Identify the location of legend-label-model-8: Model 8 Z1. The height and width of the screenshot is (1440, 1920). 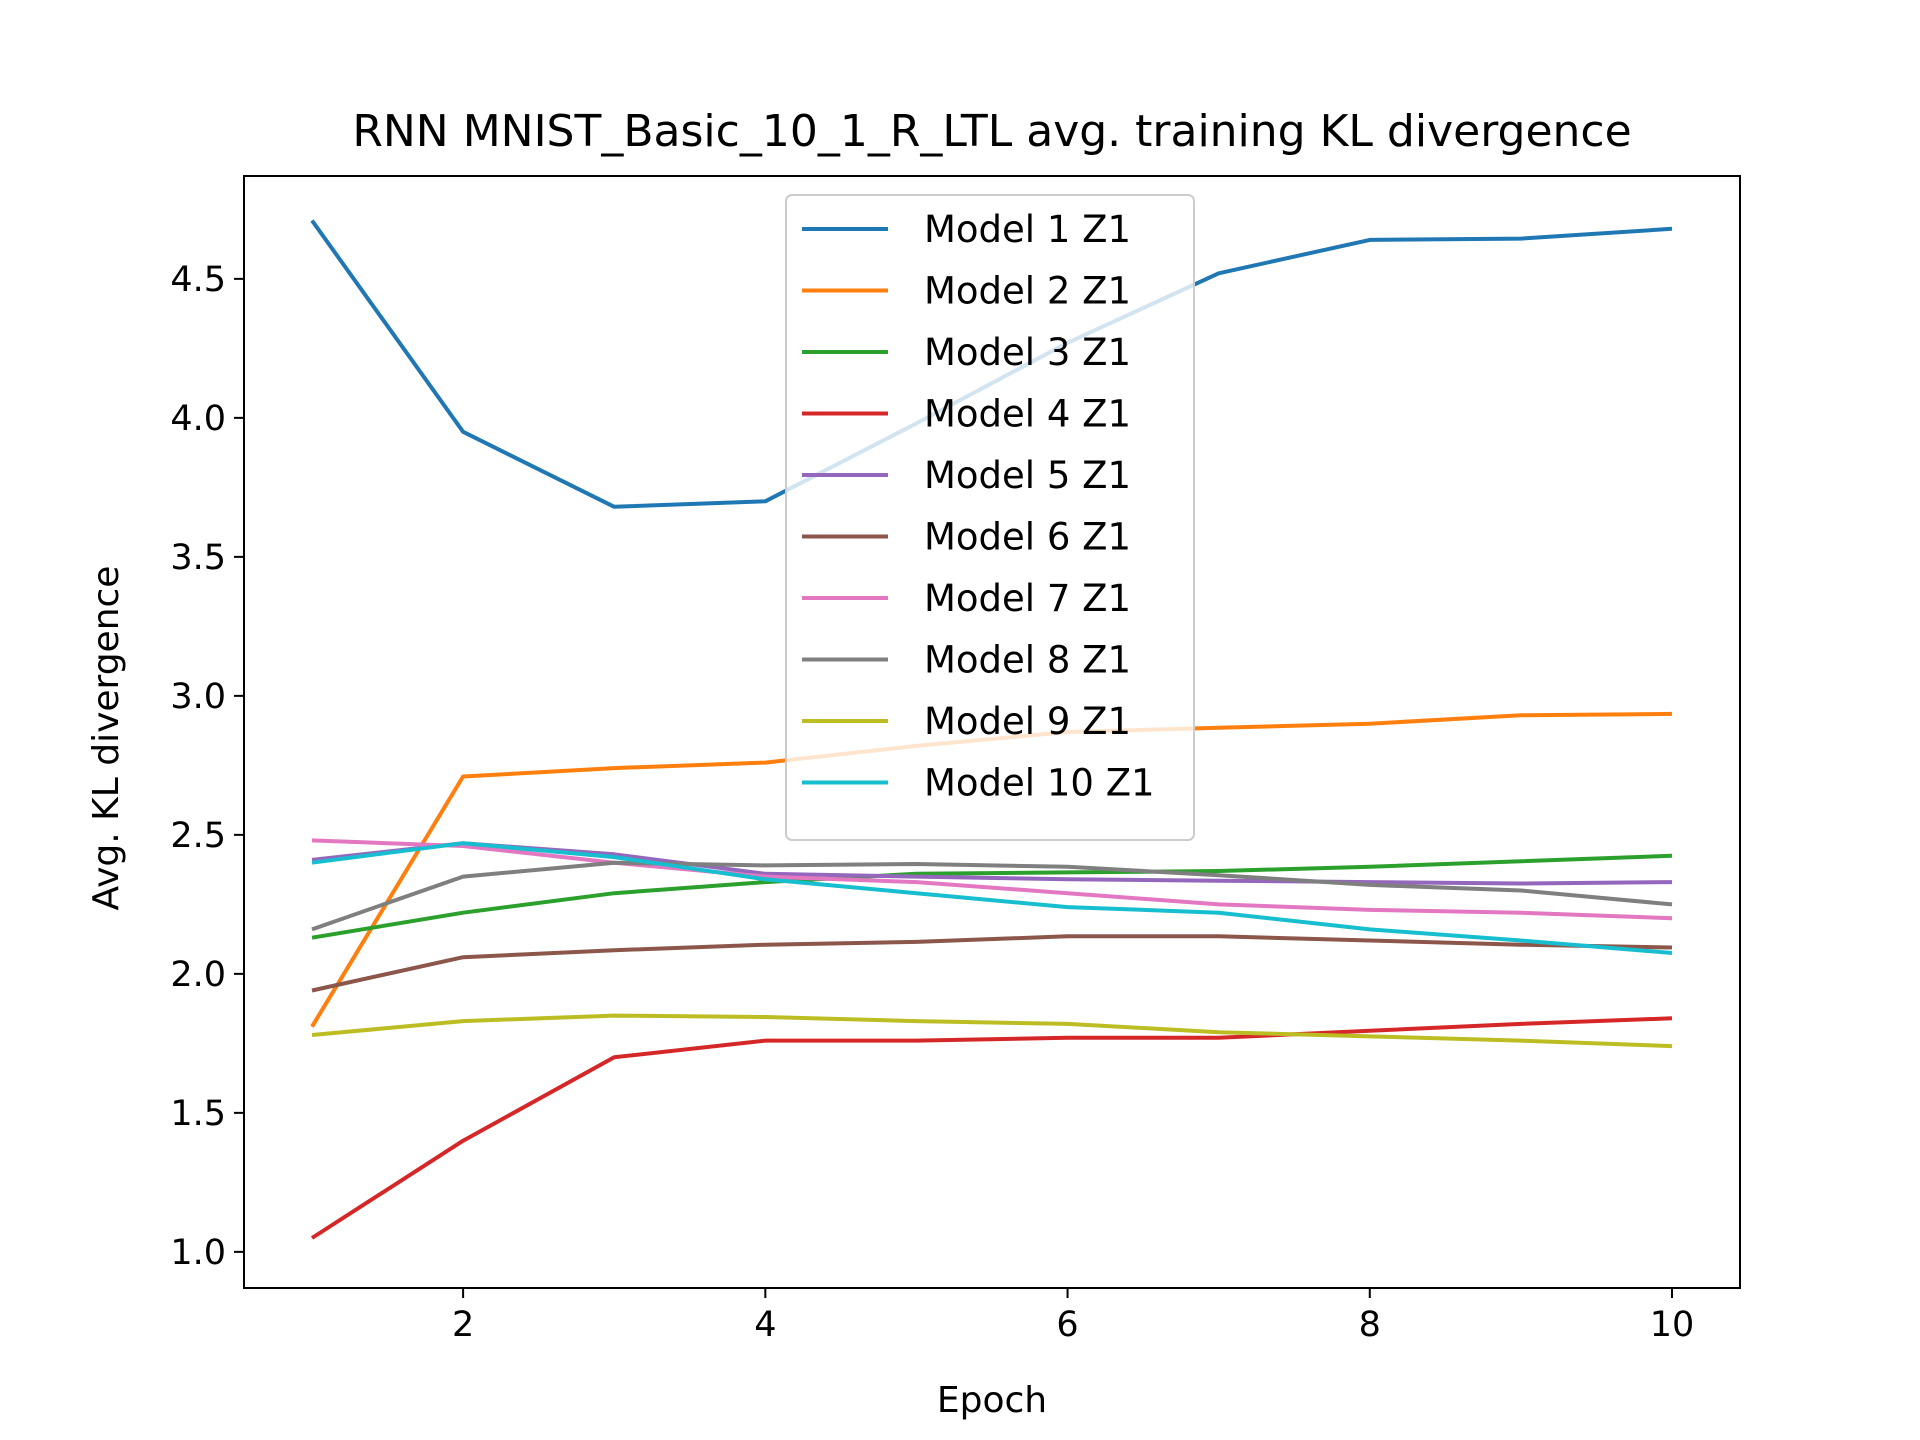
(1027, 660).